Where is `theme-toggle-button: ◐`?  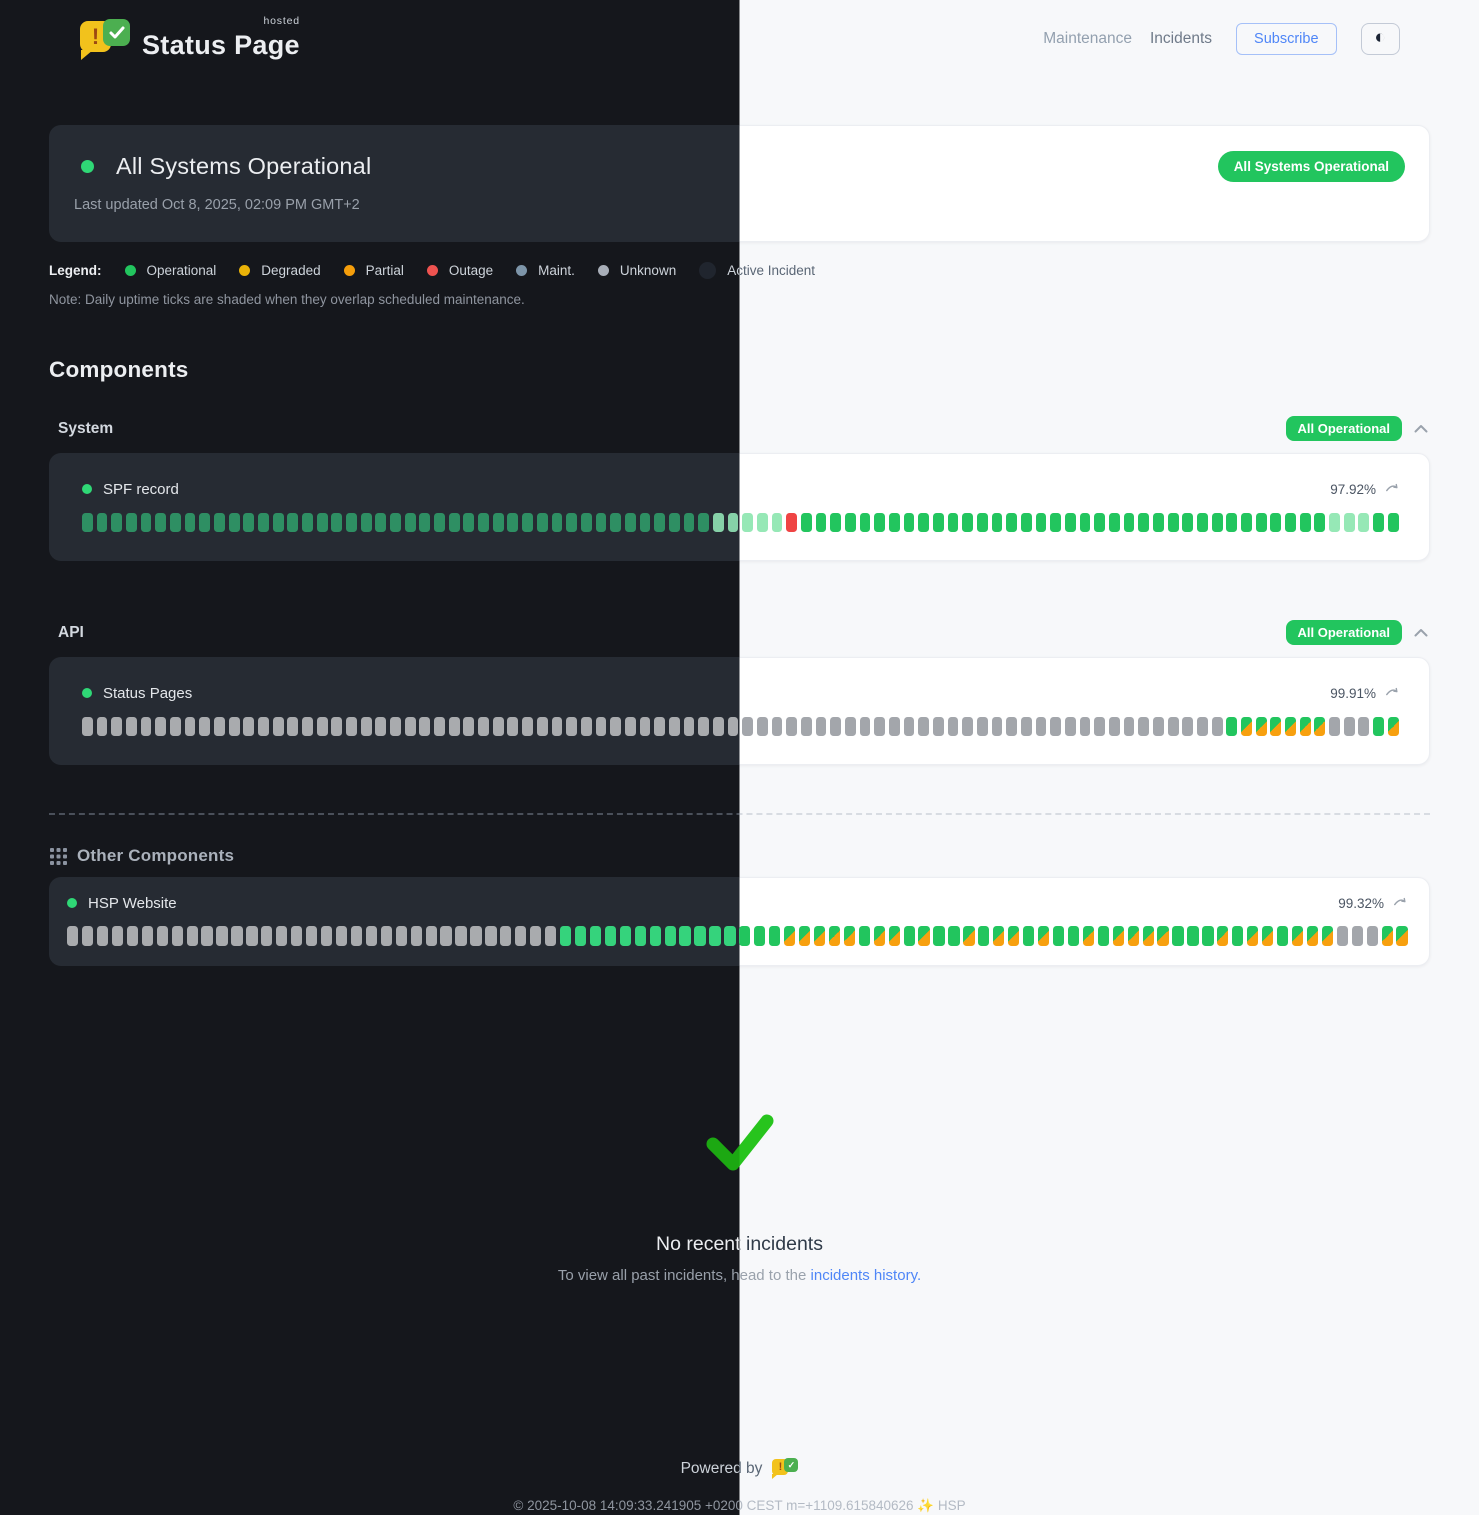
theme-toggle-button: ◐ is located at coordinates (1380, 39).